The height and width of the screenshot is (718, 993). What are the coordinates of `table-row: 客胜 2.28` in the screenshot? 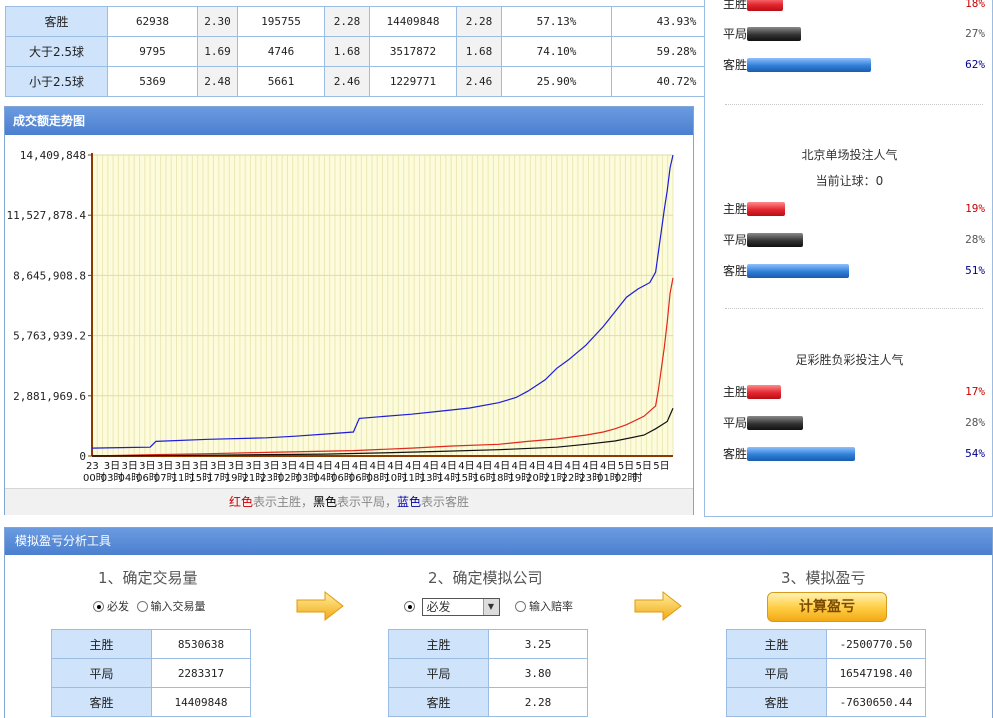 It's located at (488, 702).